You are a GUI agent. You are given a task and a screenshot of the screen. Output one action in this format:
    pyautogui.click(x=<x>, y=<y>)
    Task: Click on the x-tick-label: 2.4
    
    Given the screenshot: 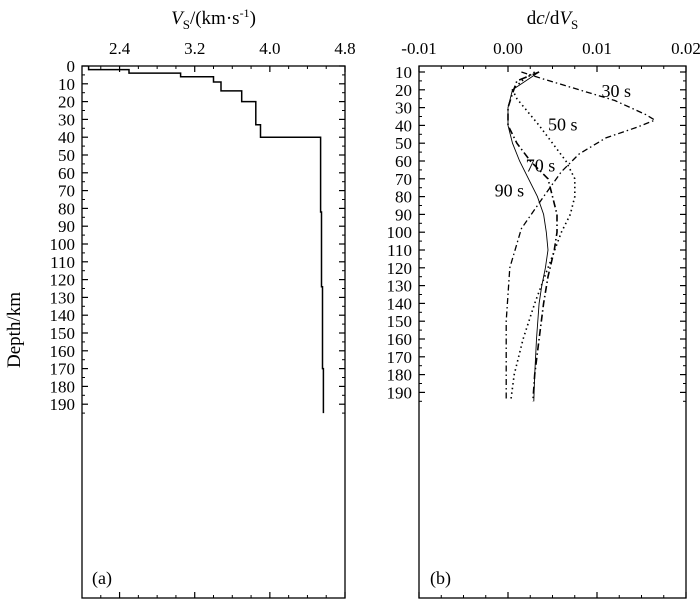 What is the action you would take?
    pyautogui.click(x=120, y=48)
    